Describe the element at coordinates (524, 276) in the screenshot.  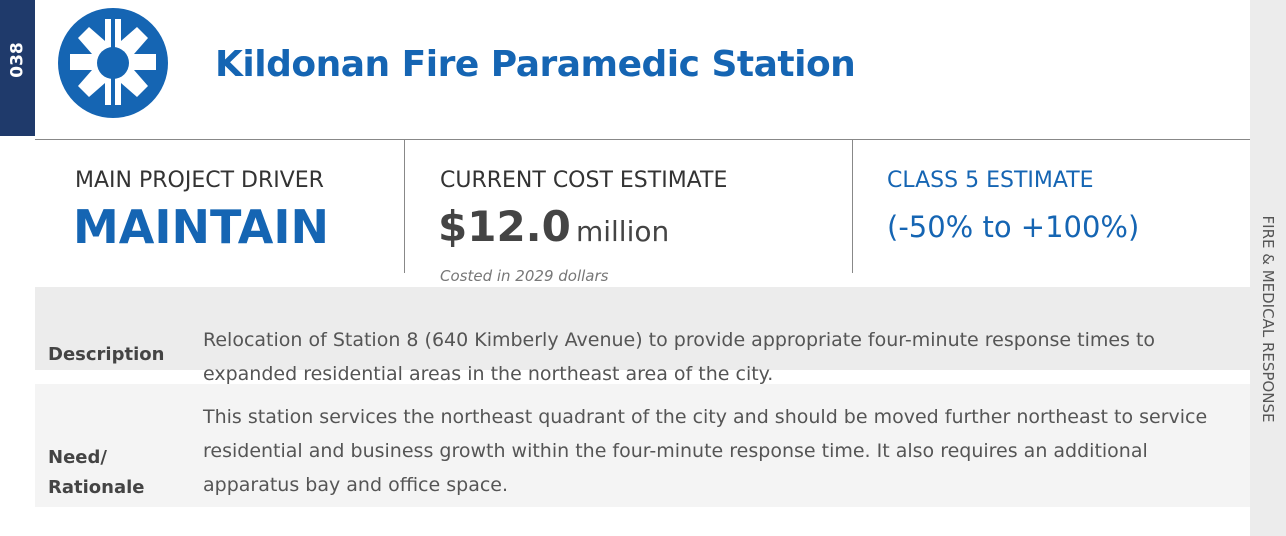
I see `cost-note: Costed in 2029 dollars` at that location.